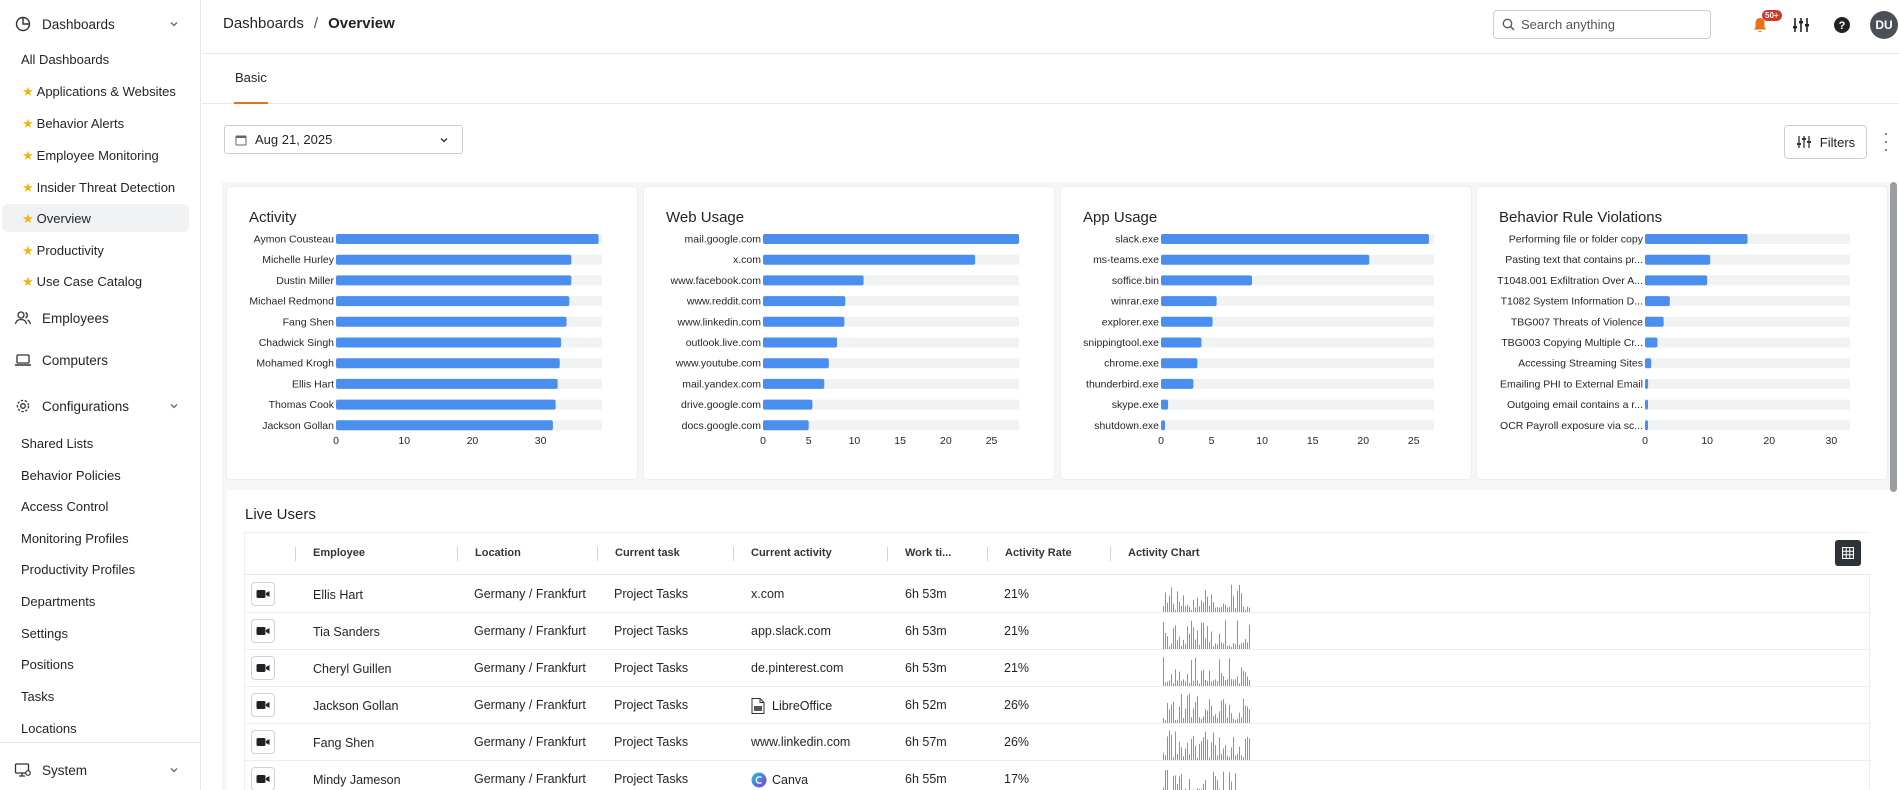 The height and width of the screenshot is (790, 1899). Describe the element at coordinates (95, 443) in the screenshot. I see `sidebar-item-shared-lists: Shared Lists` at that location.